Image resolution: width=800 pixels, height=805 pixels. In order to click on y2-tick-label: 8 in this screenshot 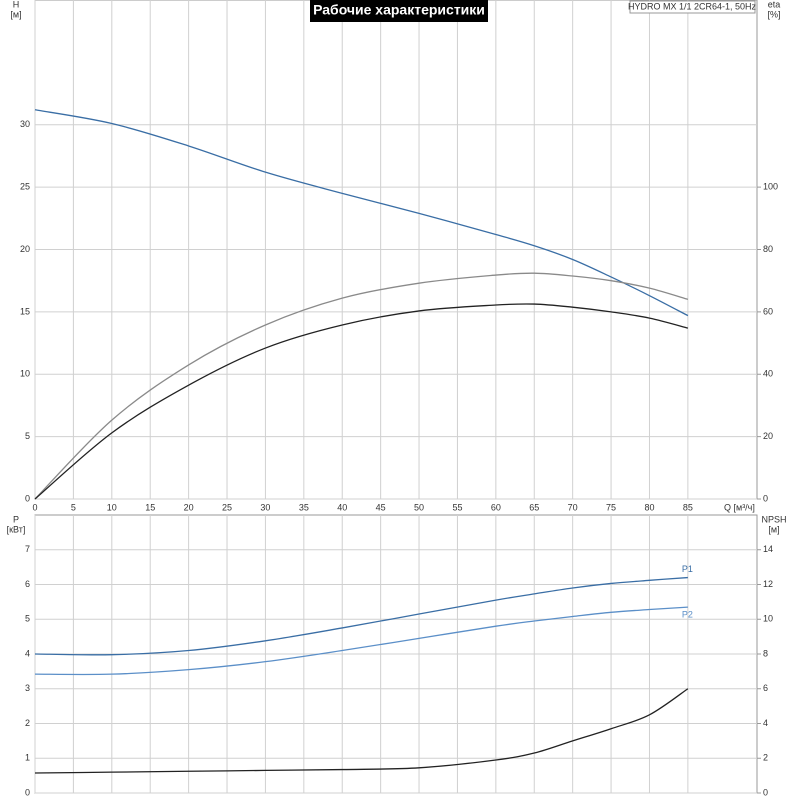, I will do `click(765, 653)`.